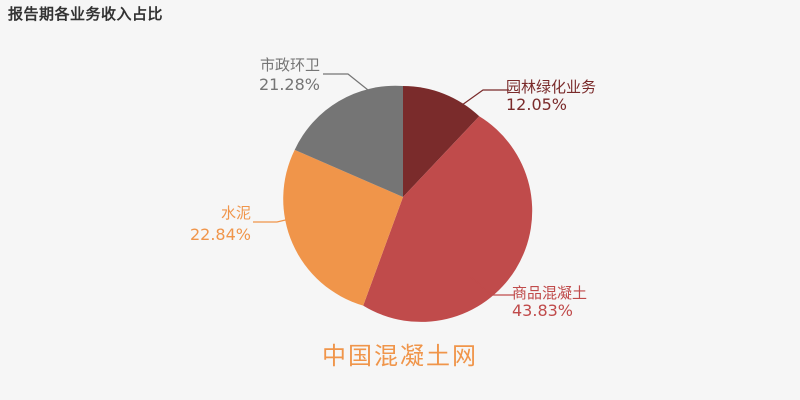 The width and height of the screenshot is (800, 400). Describe the element at coordinates (343, 227) in the screenshot. I see `pie-slice-cement` at that location.